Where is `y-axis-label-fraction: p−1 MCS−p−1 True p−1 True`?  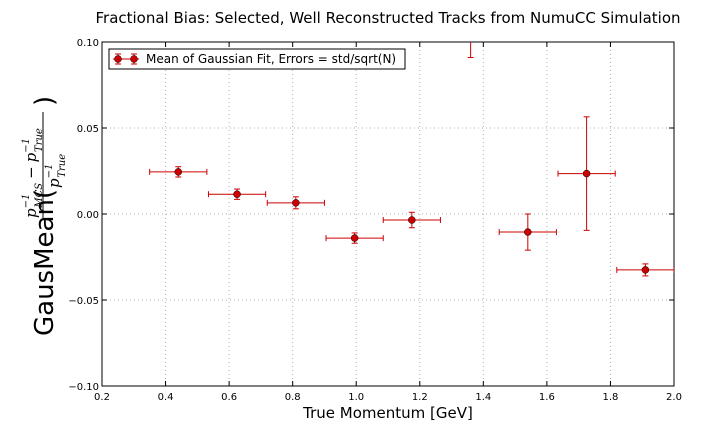 y-axis-label-fraction: p−1 MCS−p−1 True p−1 True is located at coordinates (44, 165).